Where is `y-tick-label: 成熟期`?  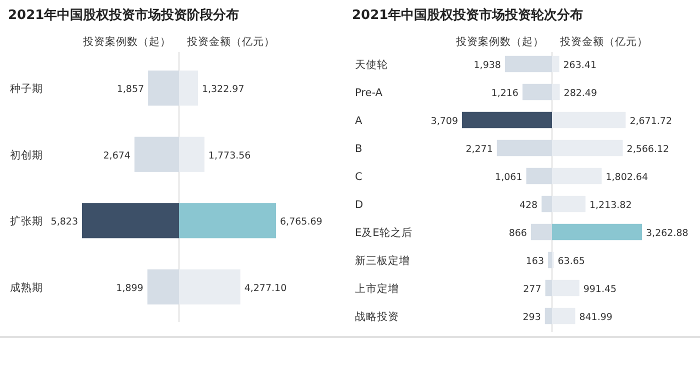 y-tick-label: 成熟期 is located at coordinates (26, 287).